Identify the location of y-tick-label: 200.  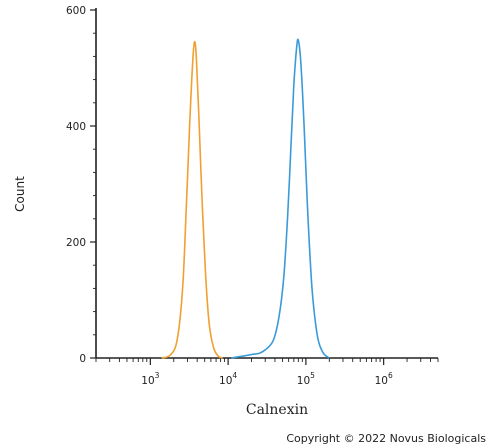
(76, 243).